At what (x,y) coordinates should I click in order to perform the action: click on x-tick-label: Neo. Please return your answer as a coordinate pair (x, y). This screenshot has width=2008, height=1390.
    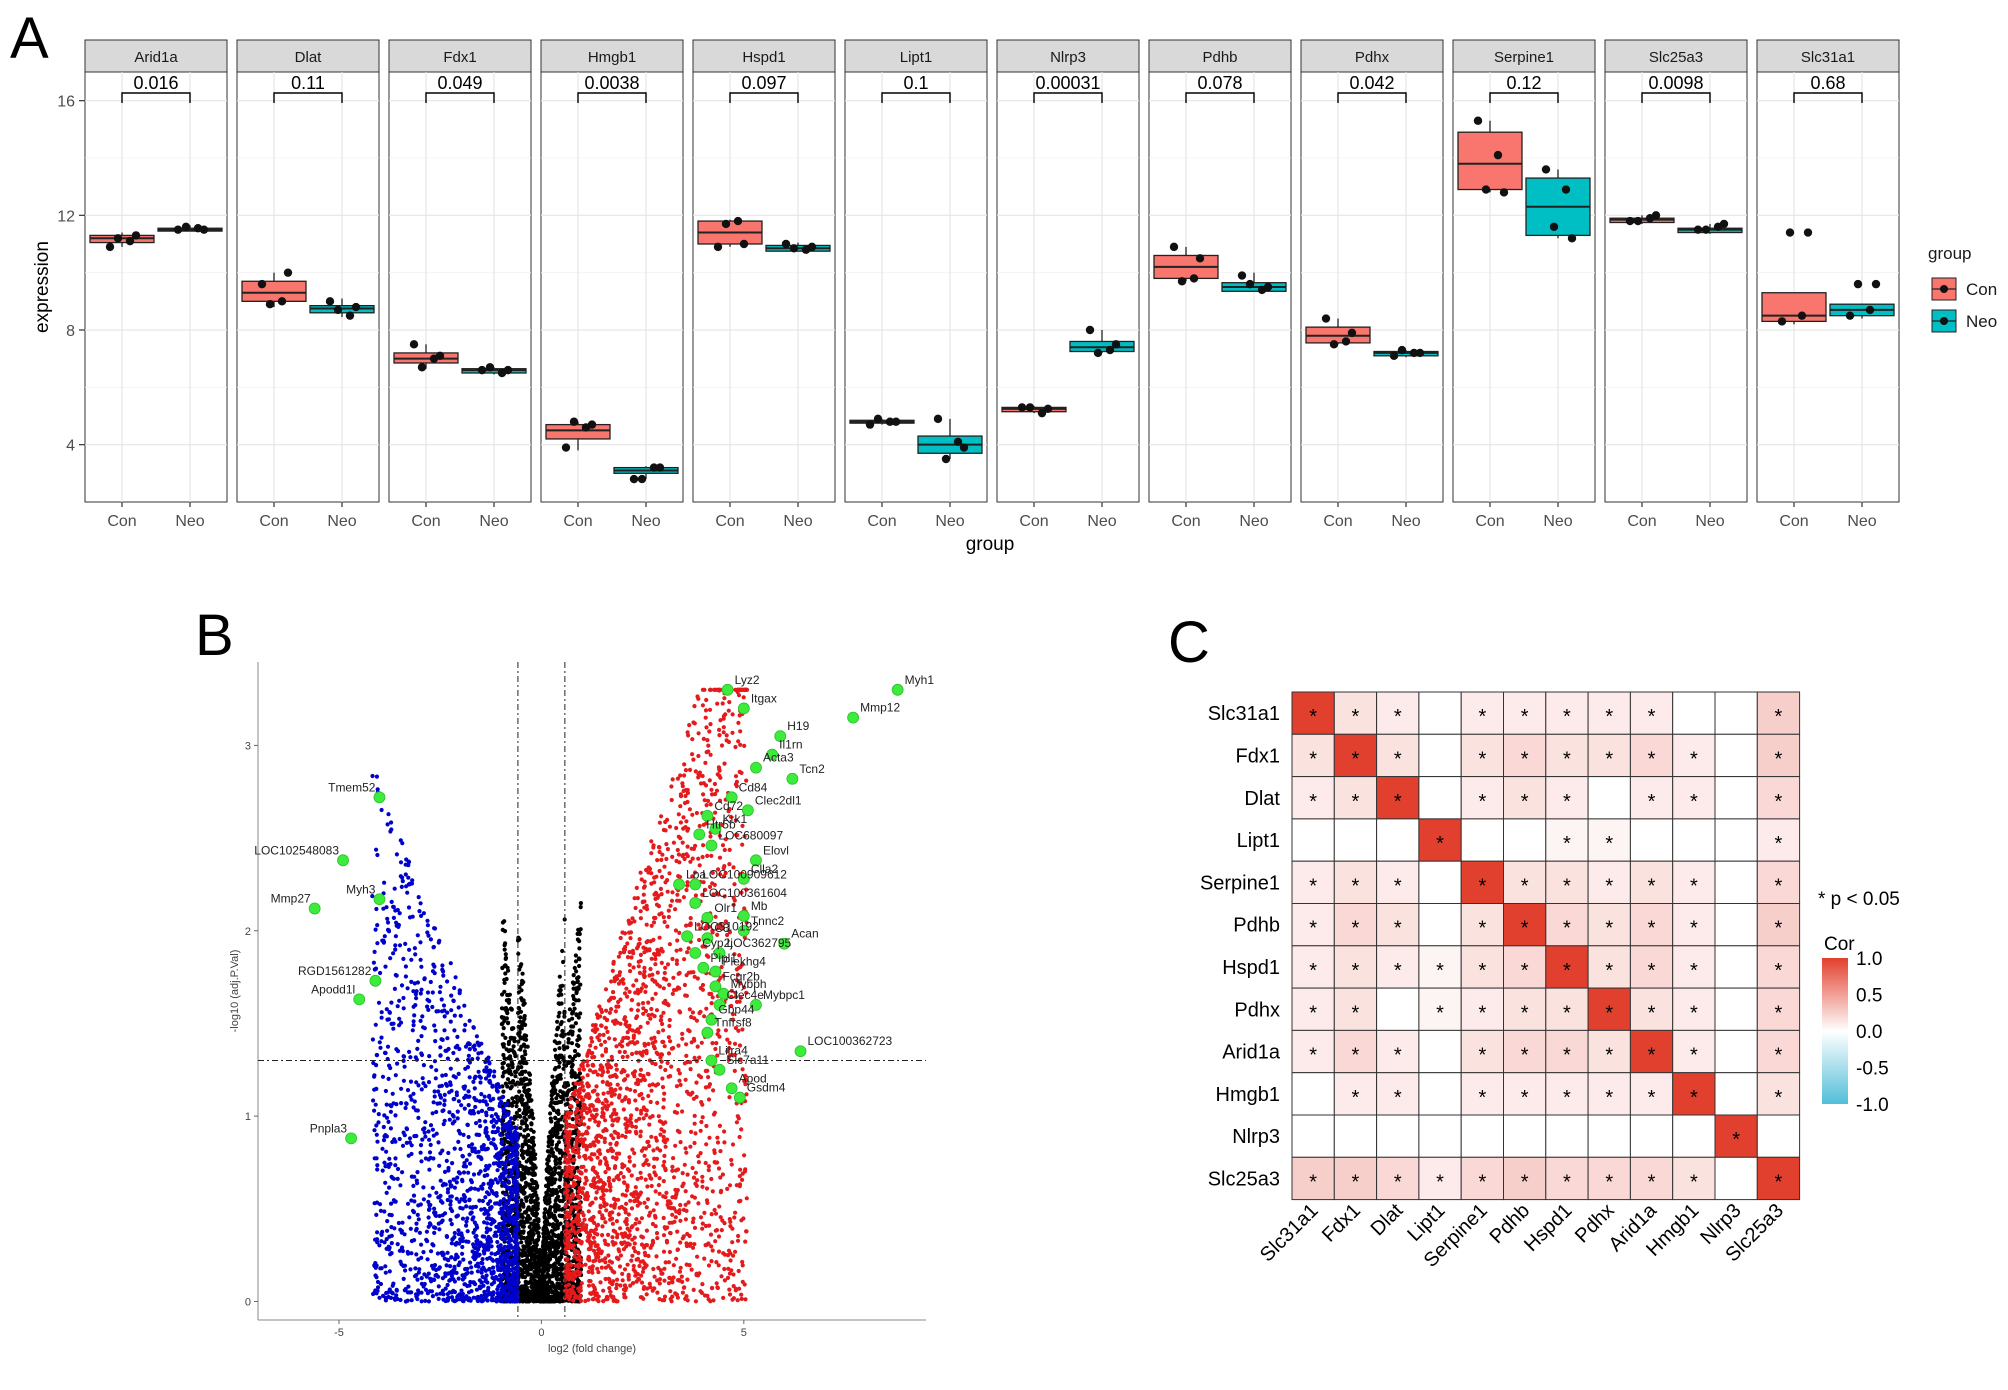
    Looking at the image, I should click on (1557, 521).